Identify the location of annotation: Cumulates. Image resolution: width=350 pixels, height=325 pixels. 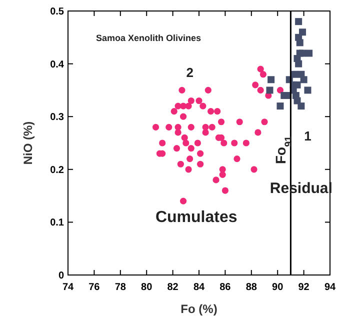
(196, 217).